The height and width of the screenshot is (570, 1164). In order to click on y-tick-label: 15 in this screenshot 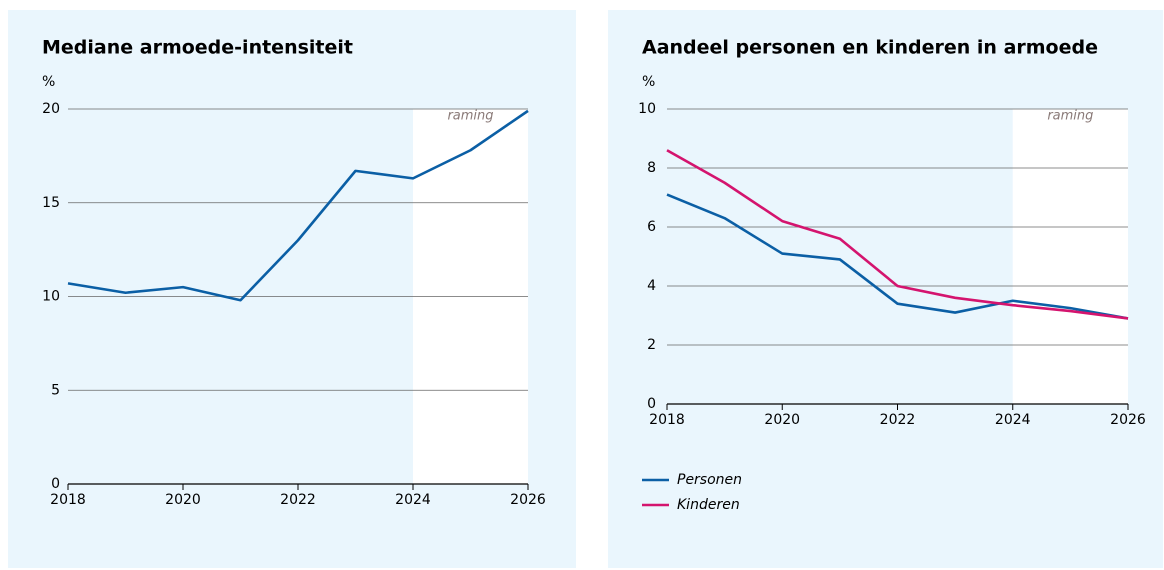, I will do `click(51, 203)`.